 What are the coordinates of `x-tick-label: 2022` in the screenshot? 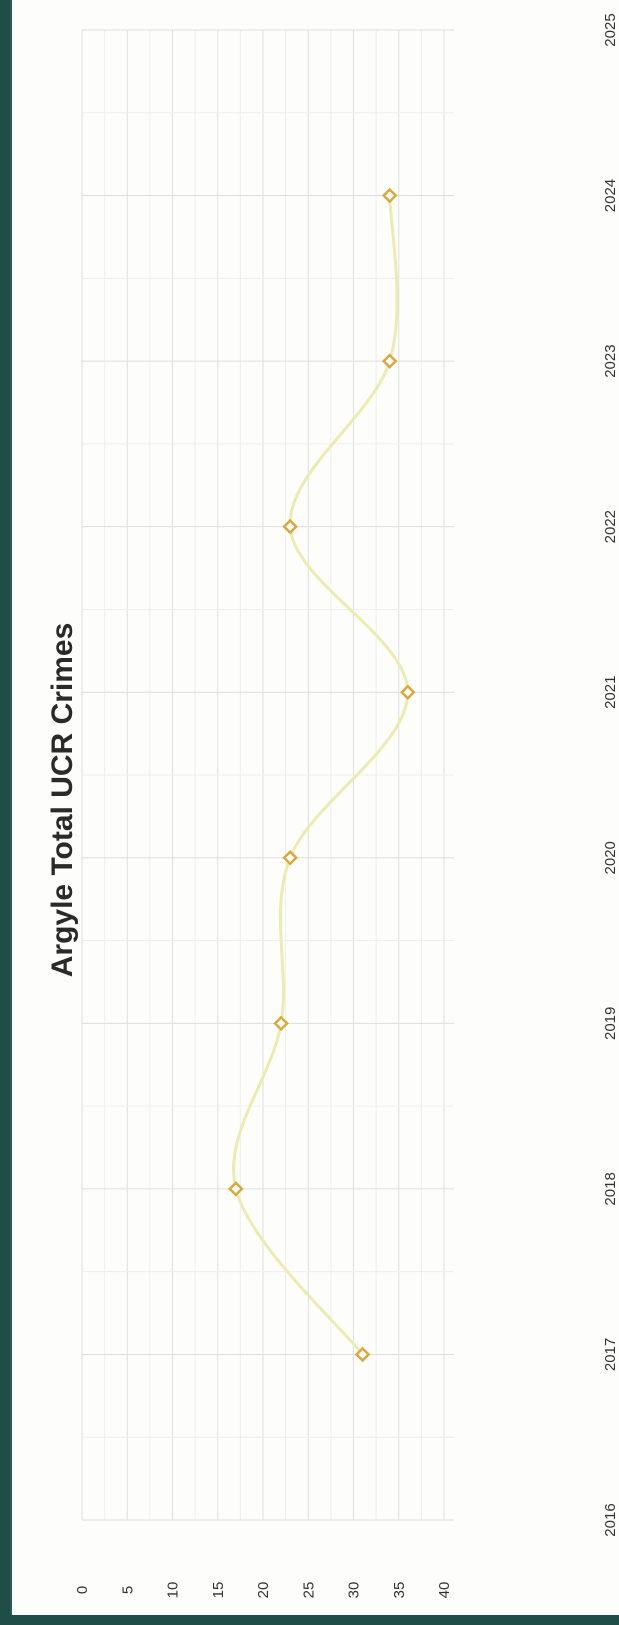 It's located at (610, 526).